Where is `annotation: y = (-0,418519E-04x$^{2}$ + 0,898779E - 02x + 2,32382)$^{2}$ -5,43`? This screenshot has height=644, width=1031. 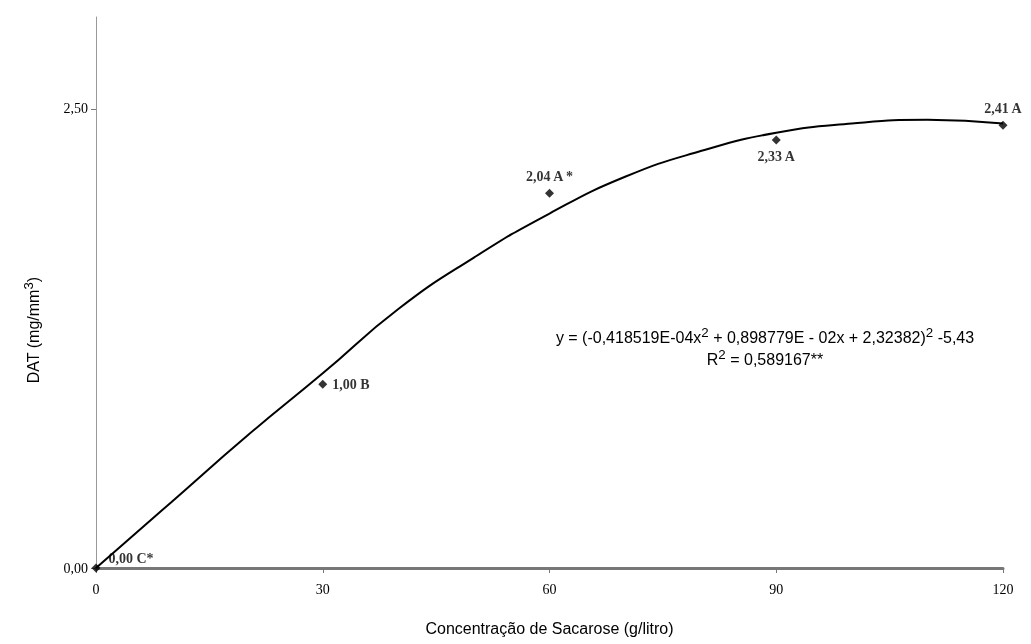
annotation: y = (-0,418519E-04x$^{2}$ + 0,898779E - 02x + 2,32382)$^{2}$ -5,43 is located at coordinates (765, 336).